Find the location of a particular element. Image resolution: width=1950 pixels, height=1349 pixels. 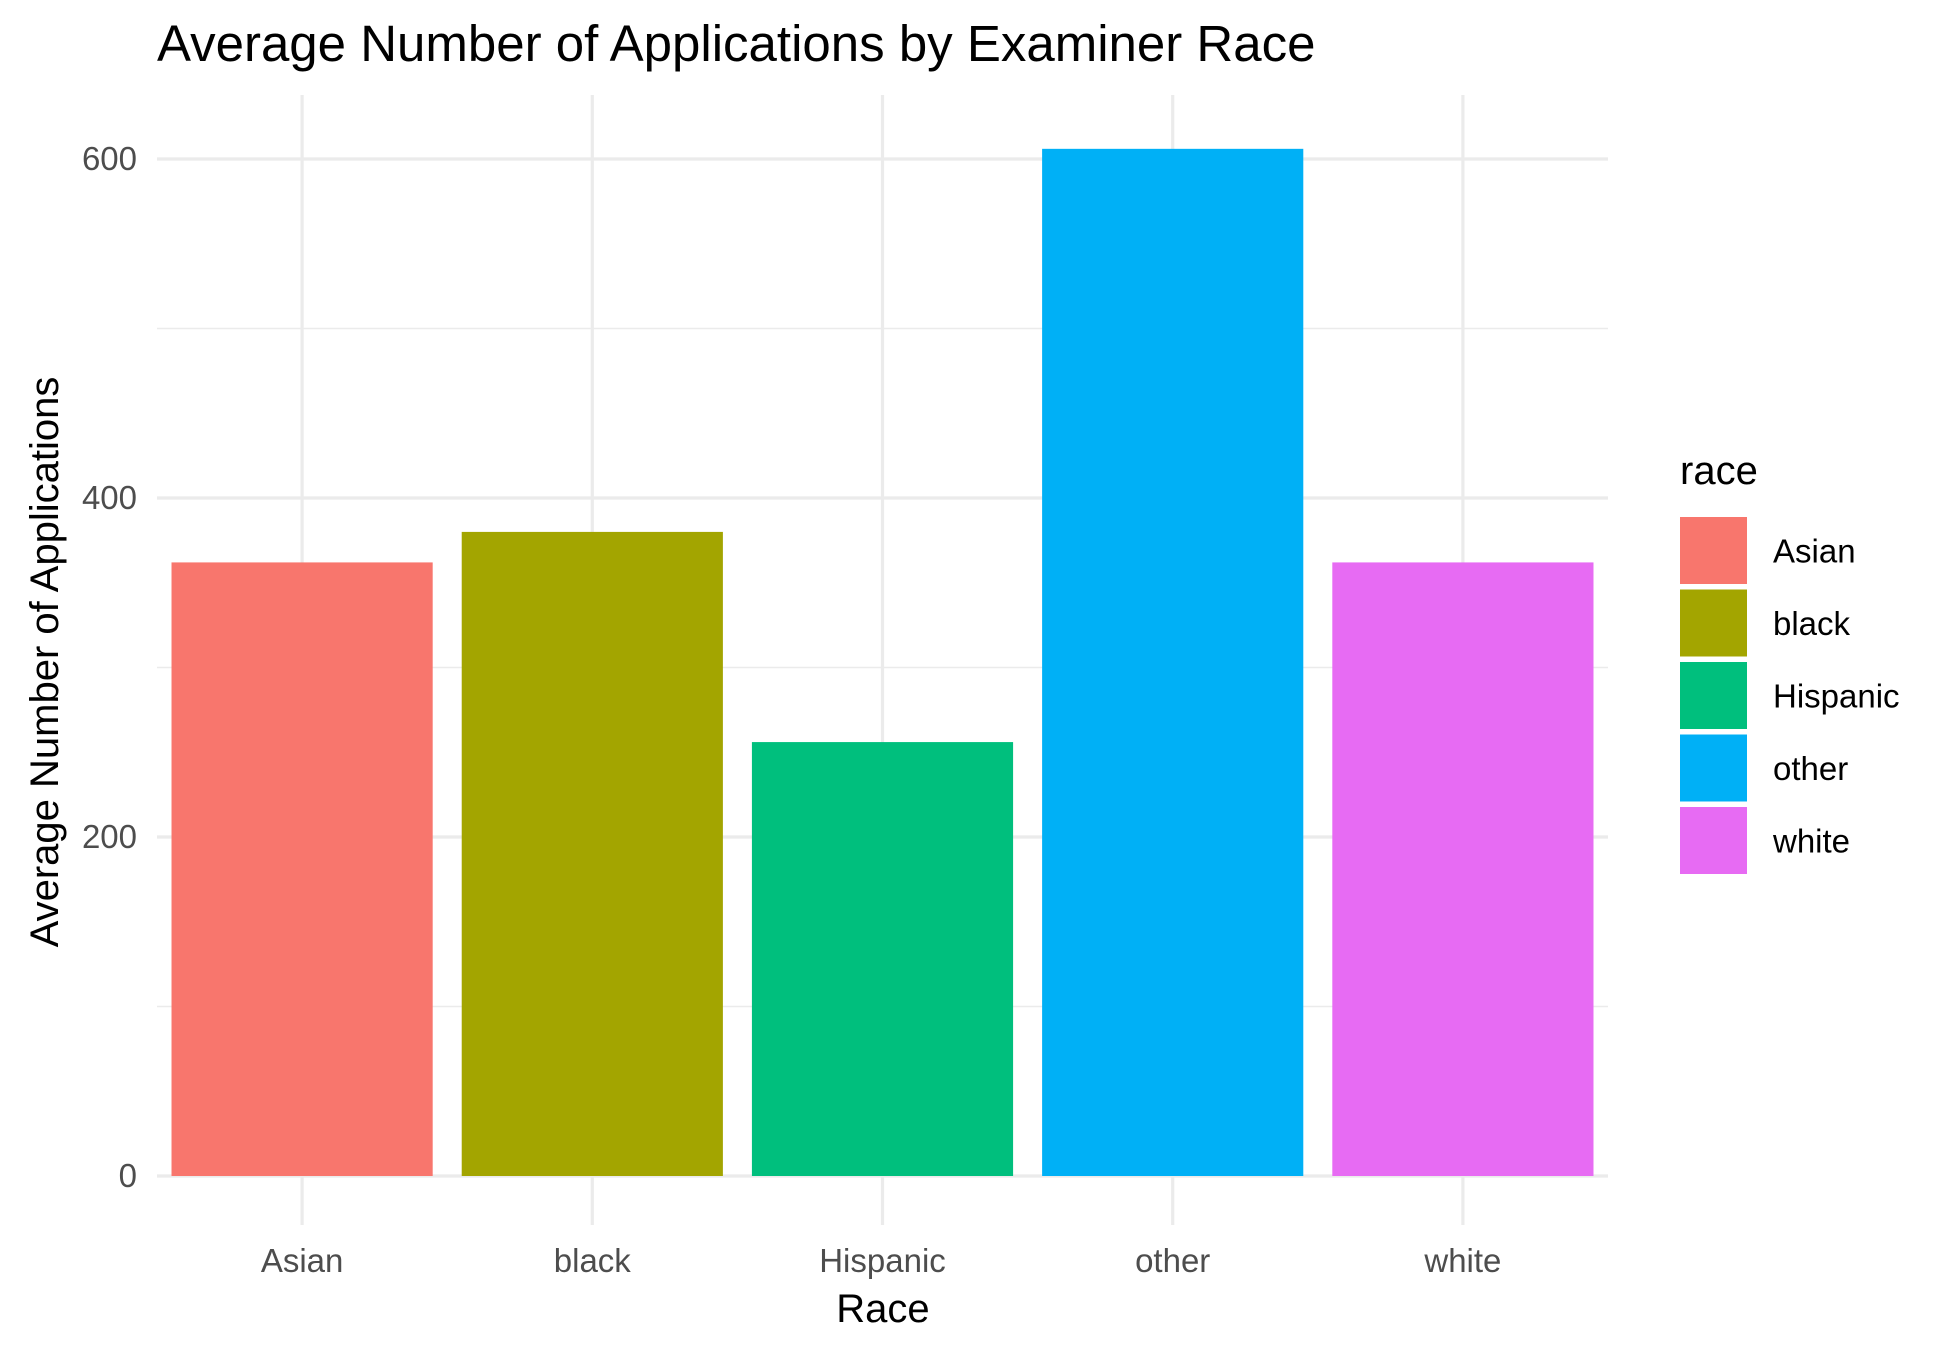

x-tick-label: other is located at coordinates (1172, 1260).